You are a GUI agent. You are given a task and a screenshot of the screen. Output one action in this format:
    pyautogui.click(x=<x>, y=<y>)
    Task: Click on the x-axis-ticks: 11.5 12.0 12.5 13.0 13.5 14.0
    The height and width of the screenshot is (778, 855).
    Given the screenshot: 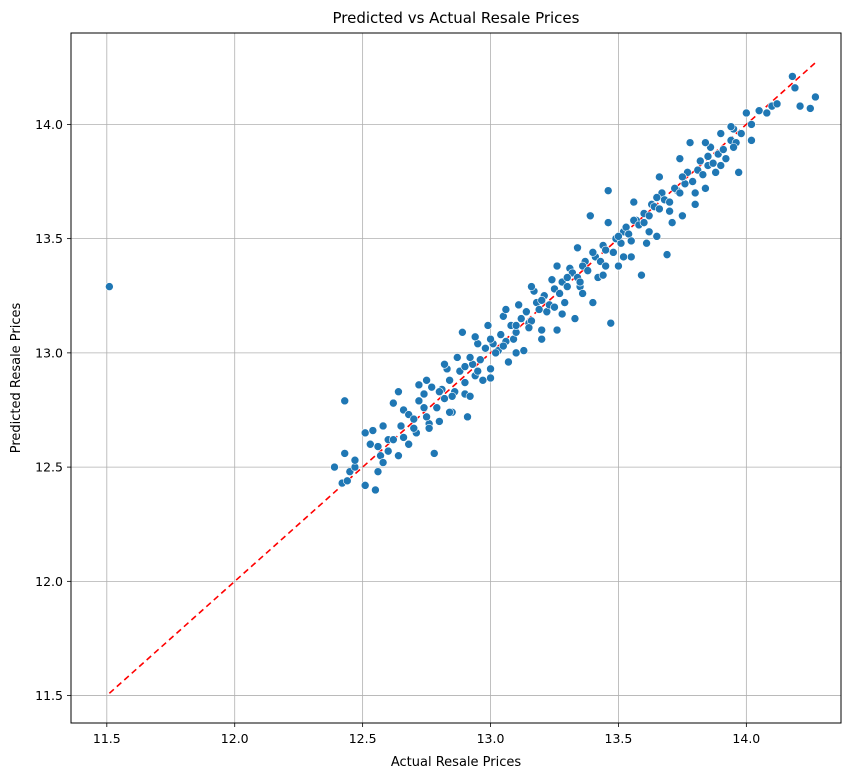 What is the action you would take?
    pyautogui.click(x=426, y=734)
    